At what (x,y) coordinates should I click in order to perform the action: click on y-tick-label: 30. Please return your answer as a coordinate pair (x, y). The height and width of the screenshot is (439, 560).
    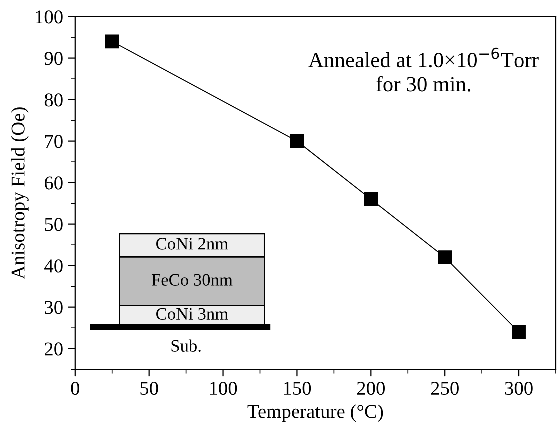
    Looking at the image, I should click on (54, 307).